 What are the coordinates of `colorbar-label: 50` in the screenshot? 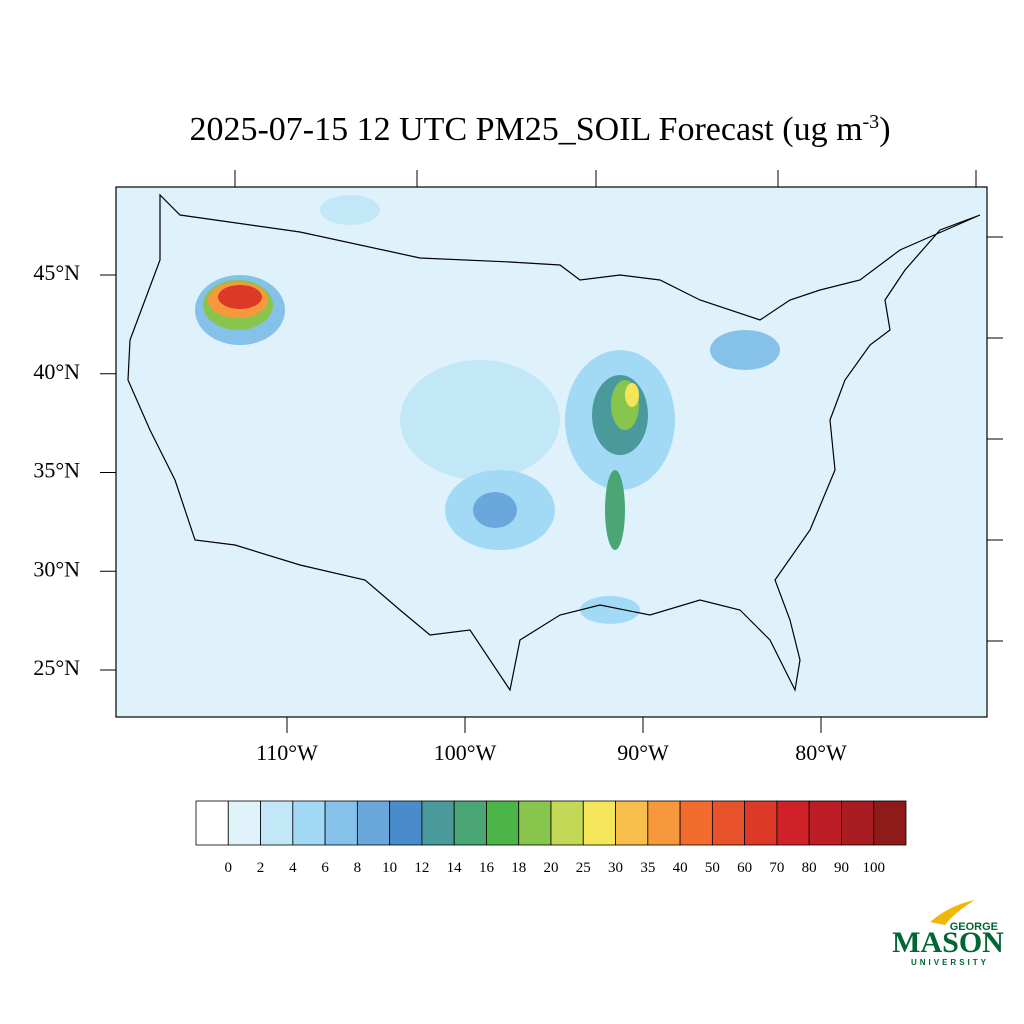 It's located at (712, 868).